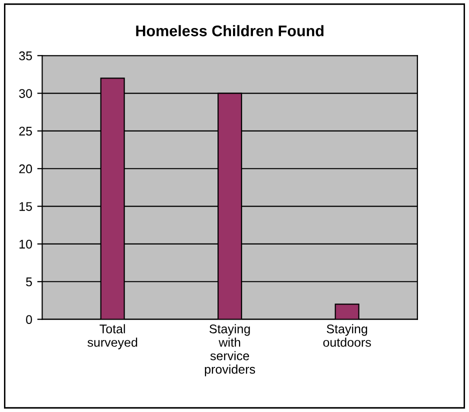 This screenshot has height=412, width=469. I want to click on y-tick-label: 5, so click(29, 282).